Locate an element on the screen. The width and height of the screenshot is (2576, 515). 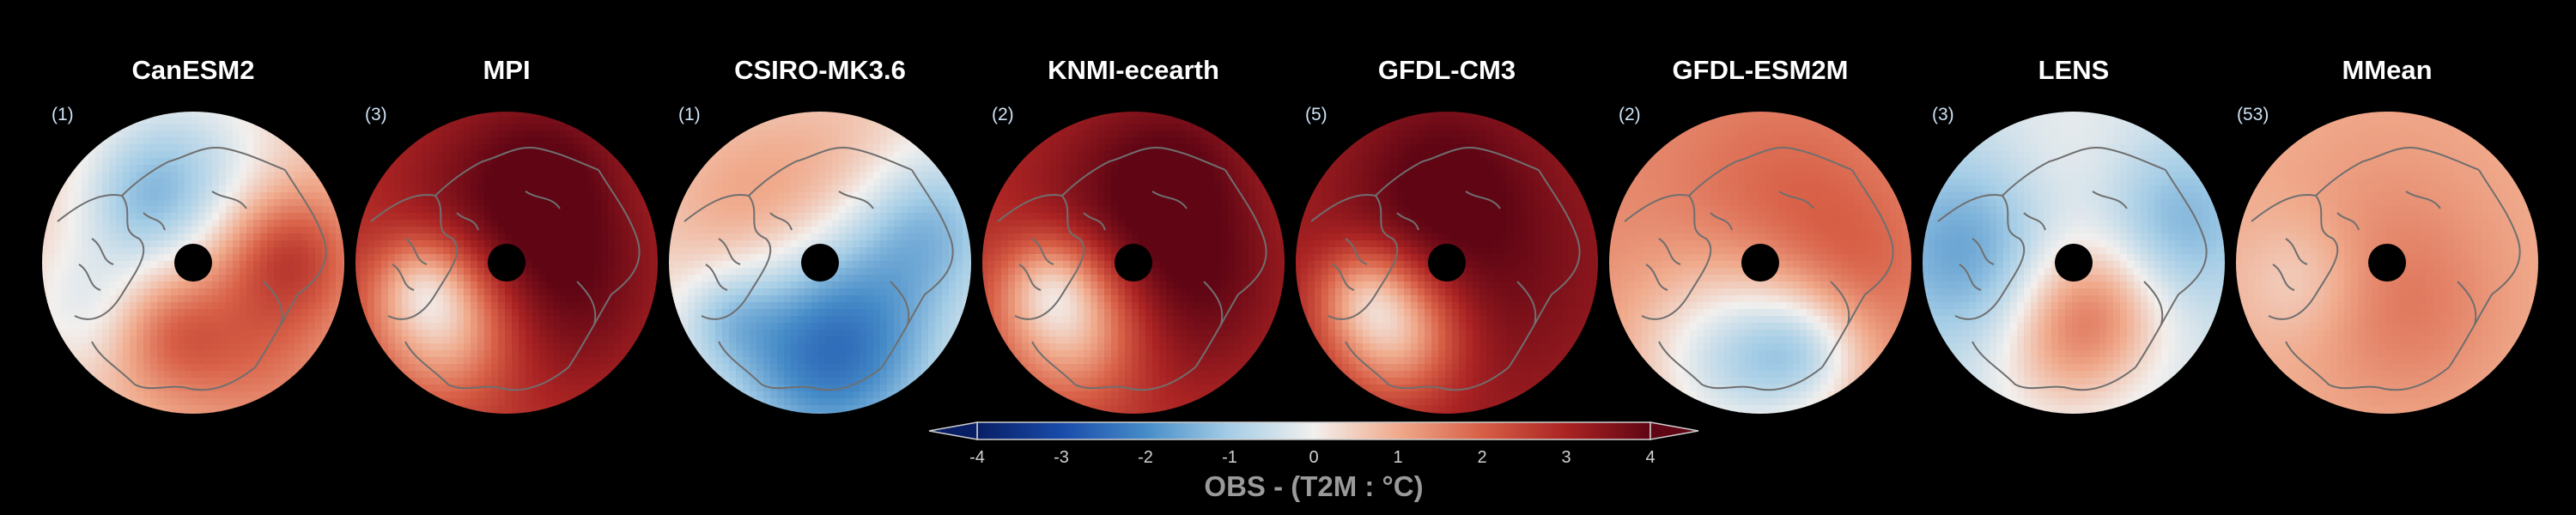
panel-count-knmi: (2) is located at coordinates (1003, 114).